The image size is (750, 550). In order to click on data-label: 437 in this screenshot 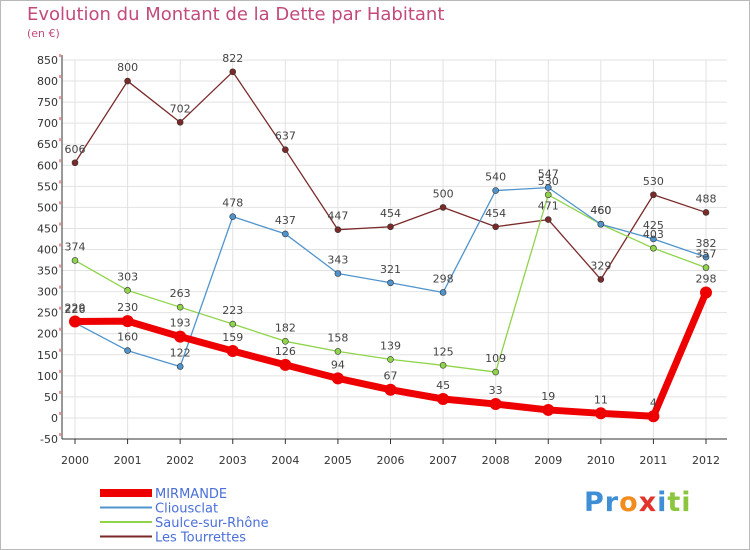, I will do `click(285, 220)`.